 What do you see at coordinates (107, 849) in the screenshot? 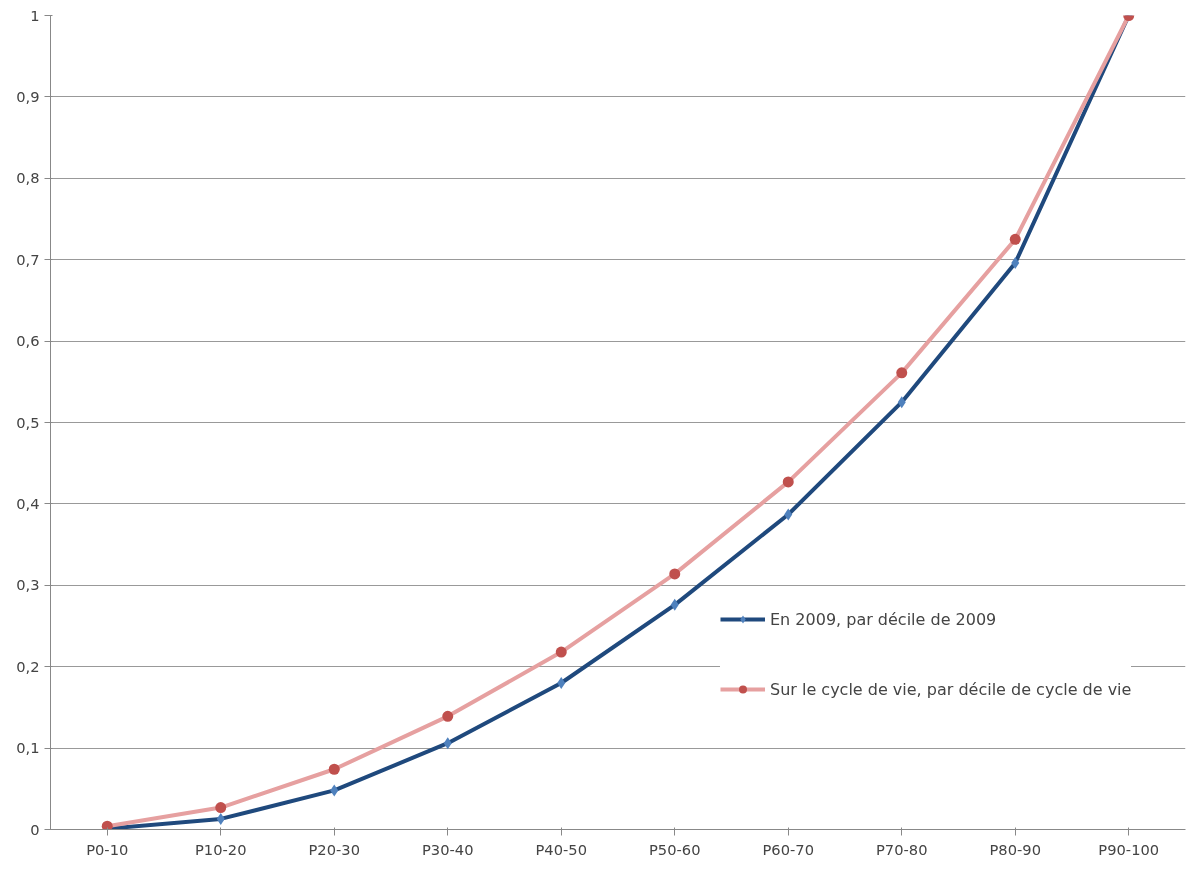
I see `x-tick-label: P0-10` at bounding box center [107, 849].